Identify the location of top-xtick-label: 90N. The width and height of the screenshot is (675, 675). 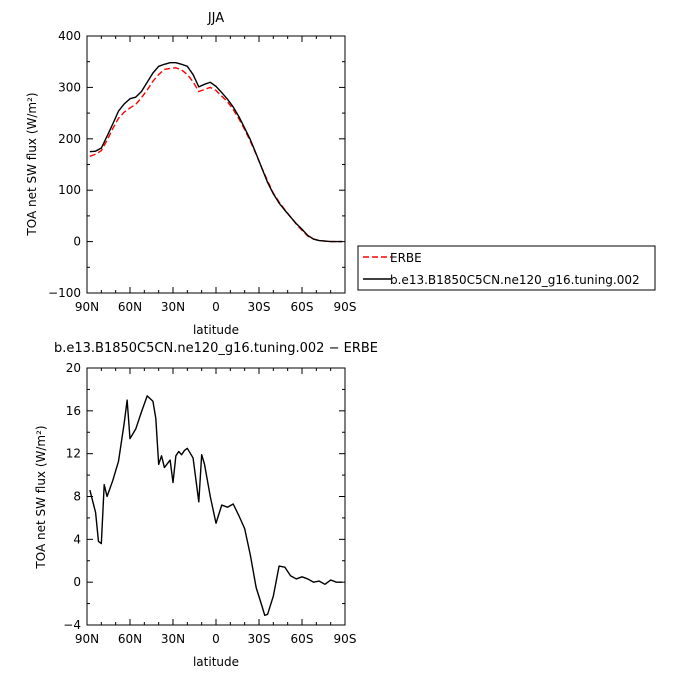
(87, 307).